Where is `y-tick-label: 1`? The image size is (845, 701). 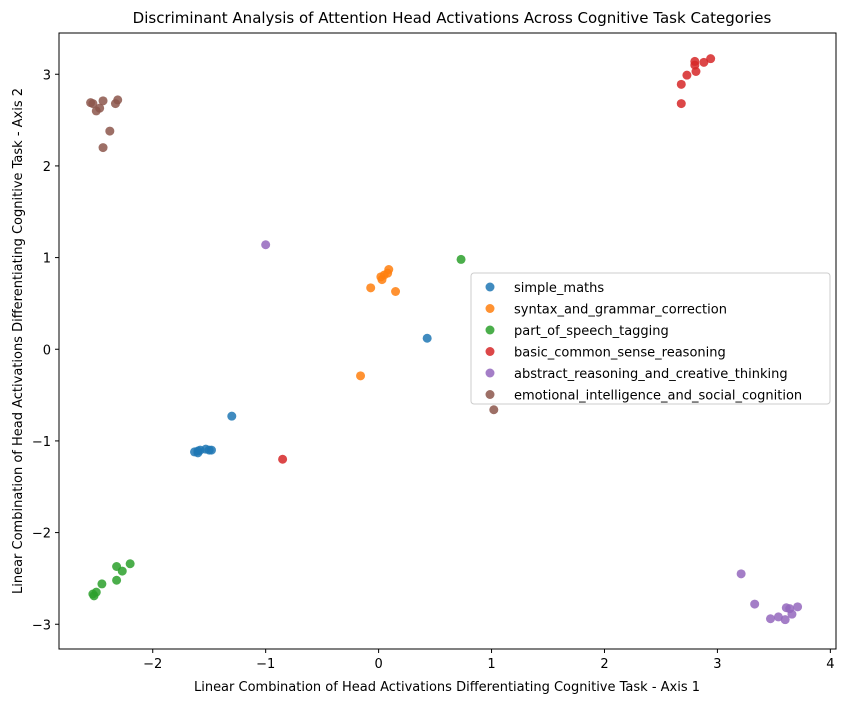 y-tick-label: 1 is located at coordinates (47, 259).